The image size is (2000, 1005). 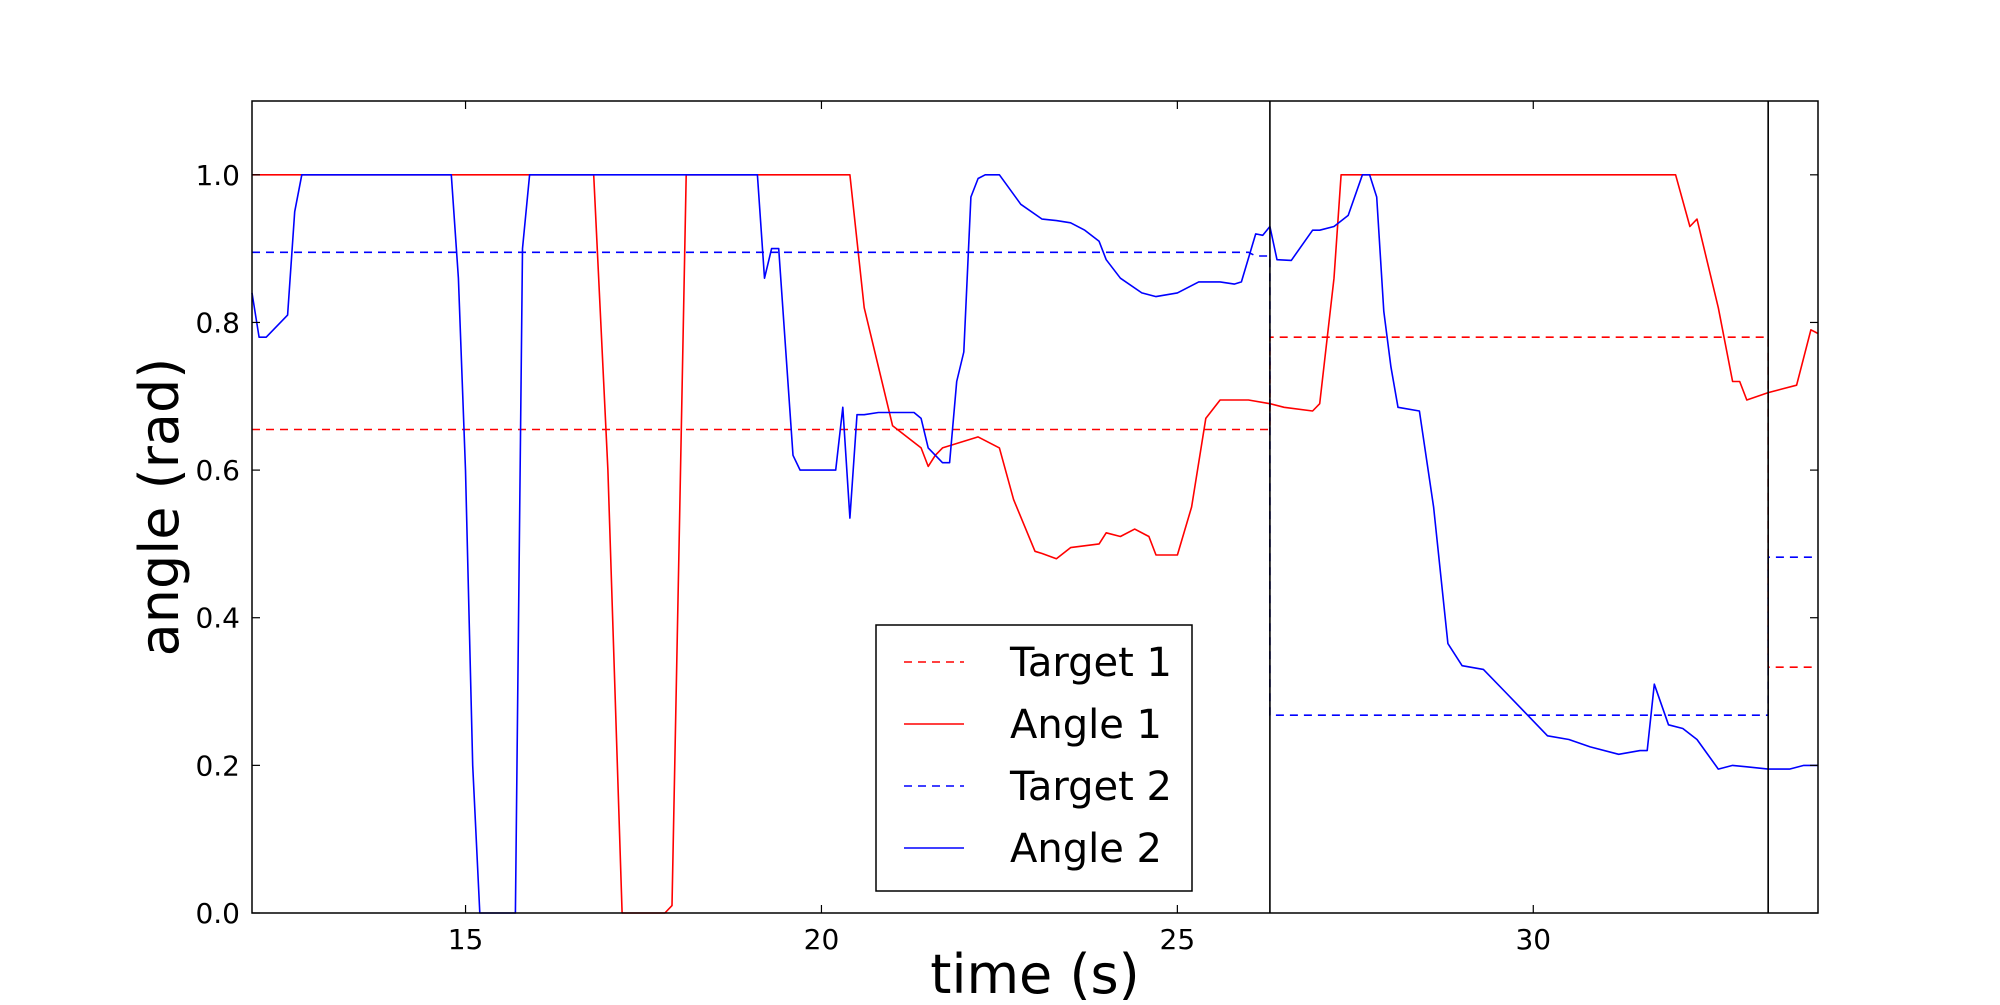 I want to click on y-tick-label: 0.6, so click(x=217, y=470).